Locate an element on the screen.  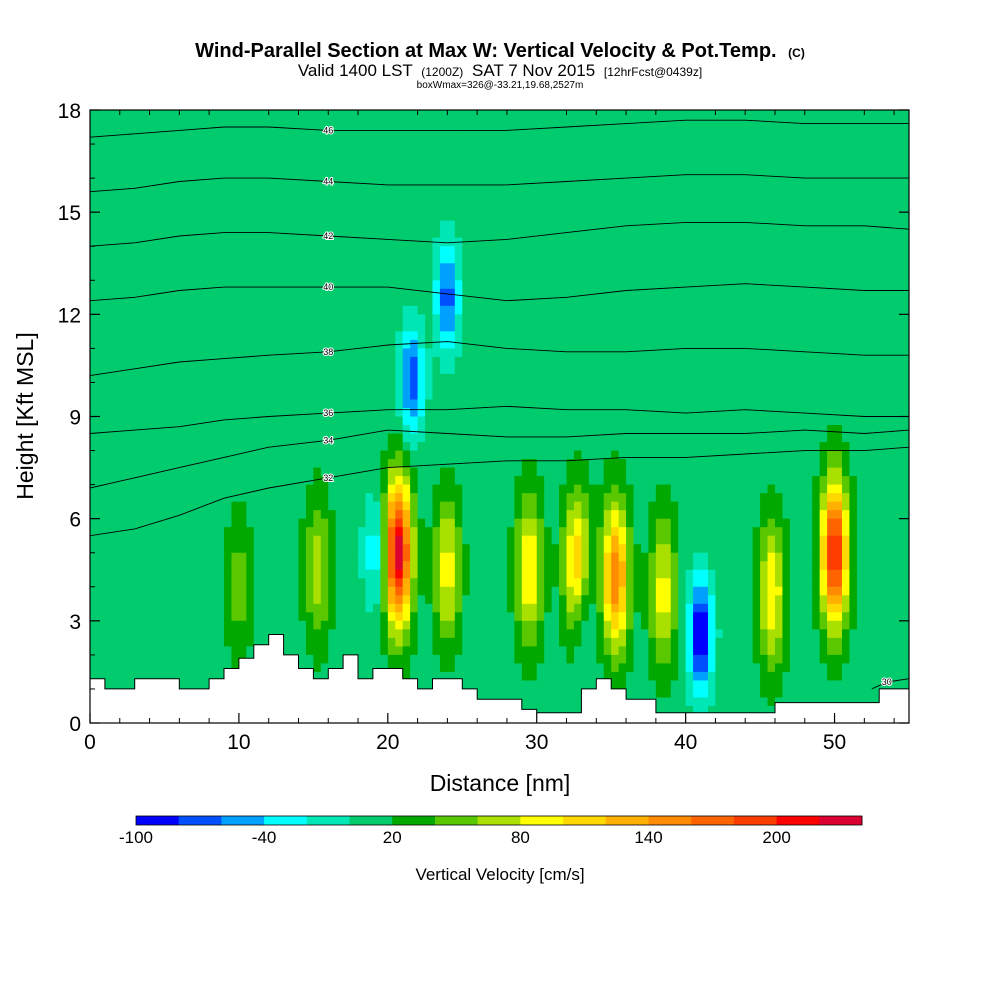
valid-utc: (1200Z) is located at coordinates (442, 72).